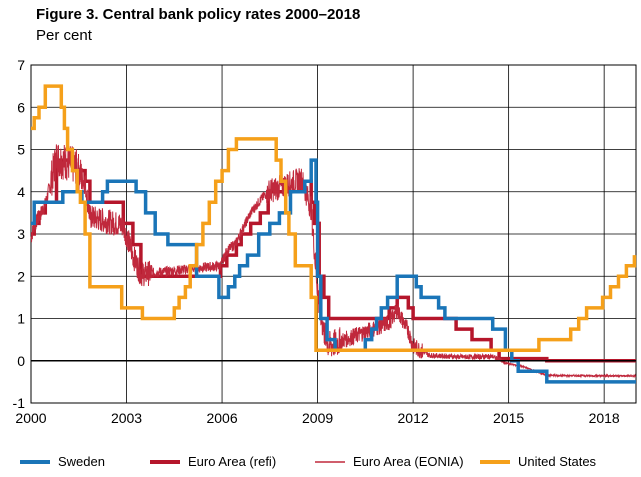 Image resolution: width=641 pixels, height=477 pixels. I want to click on x-tick-label: 2018, so click(604, 418).